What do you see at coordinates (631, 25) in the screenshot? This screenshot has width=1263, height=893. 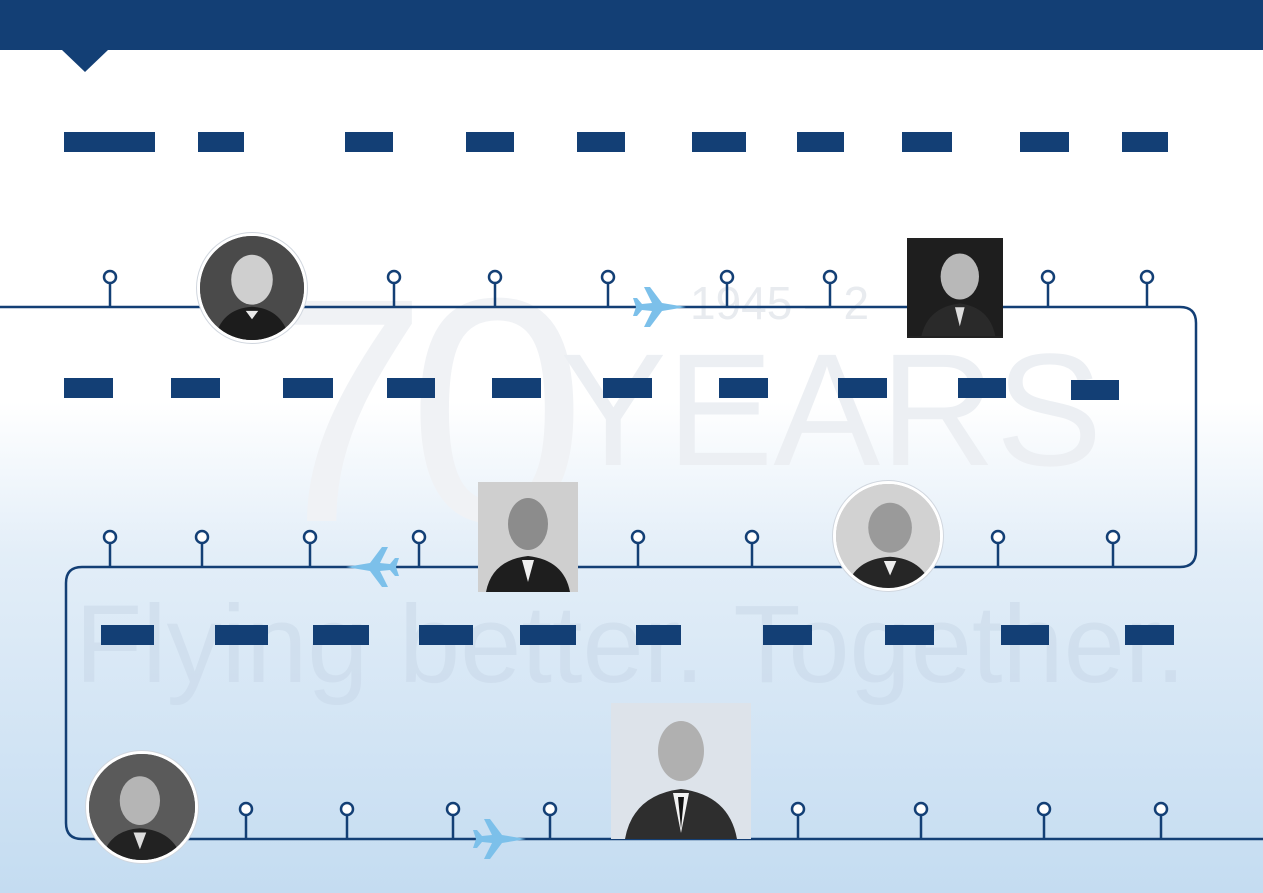 I see `header-bar` at bounding box center [631, 25].